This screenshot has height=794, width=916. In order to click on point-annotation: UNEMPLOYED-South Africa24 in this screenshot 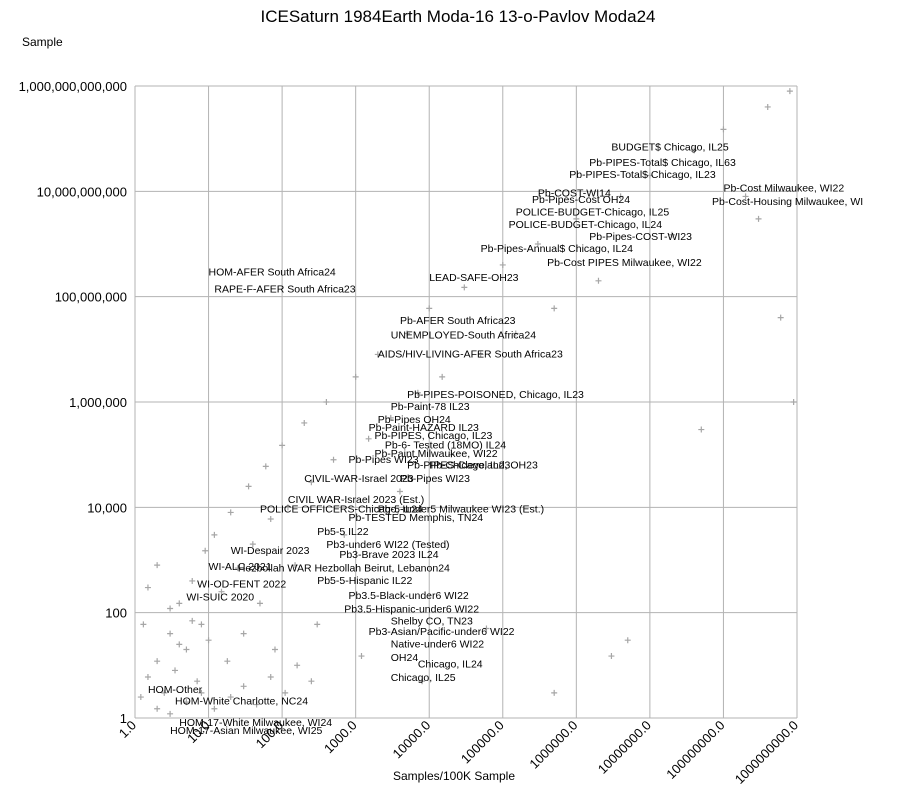, I will do `click(463, 336)`.